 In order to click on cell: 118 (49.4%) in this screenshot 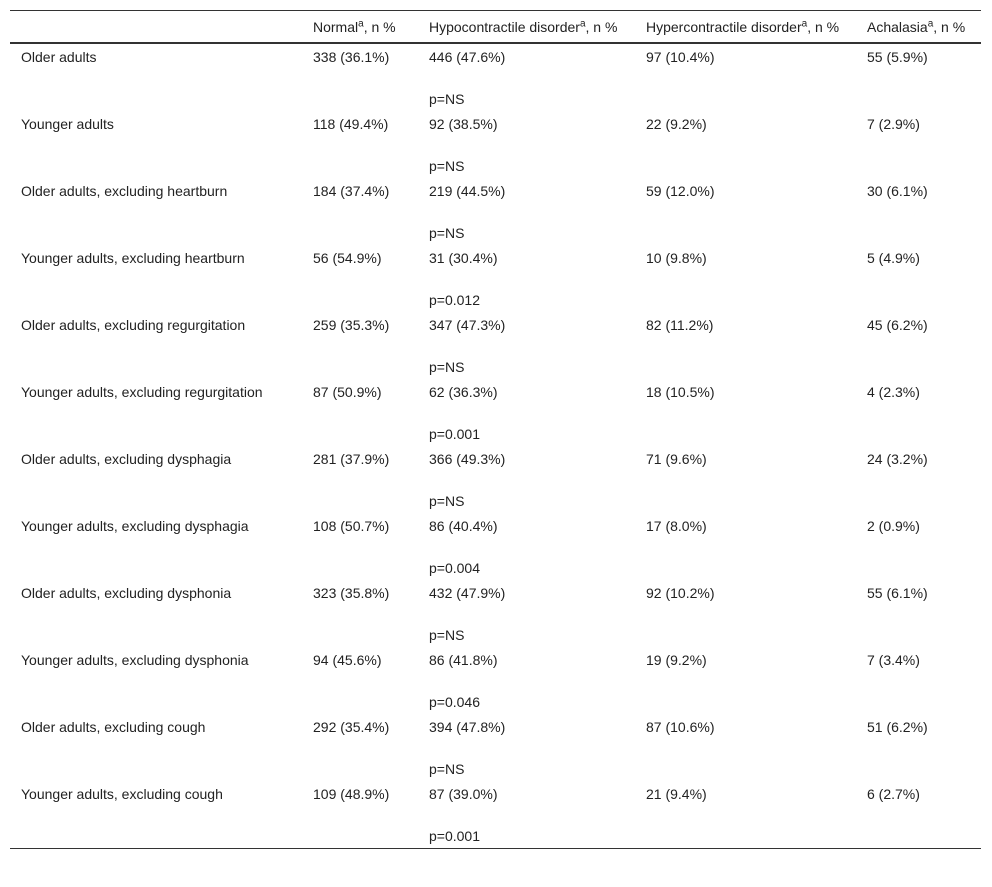, I will do `click(360, 144)`.